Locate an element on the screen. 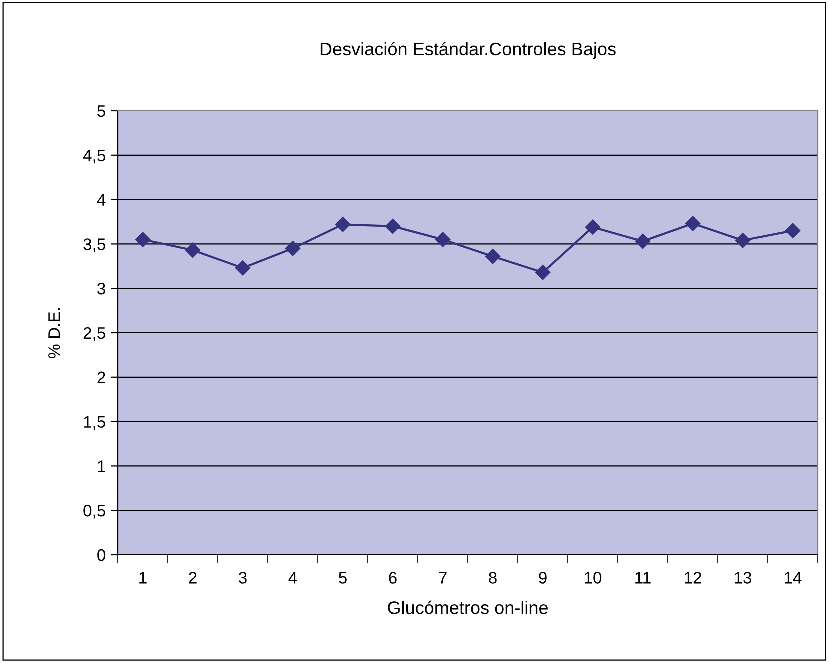 This screenshot has height=663, width=829. x-tick-label: 7 is located at coordinates (443, 578).